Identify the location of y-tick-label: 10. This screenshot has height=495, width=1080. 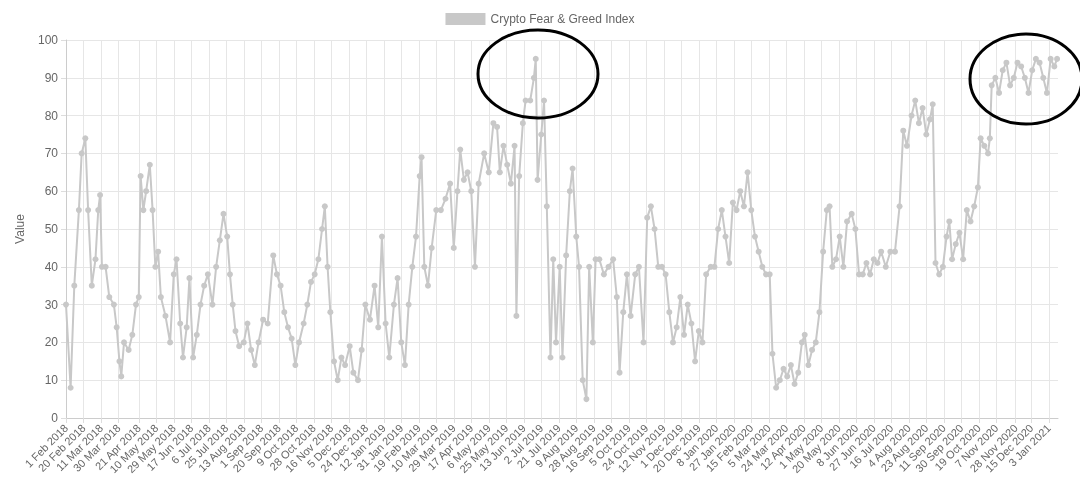
(51, 380).